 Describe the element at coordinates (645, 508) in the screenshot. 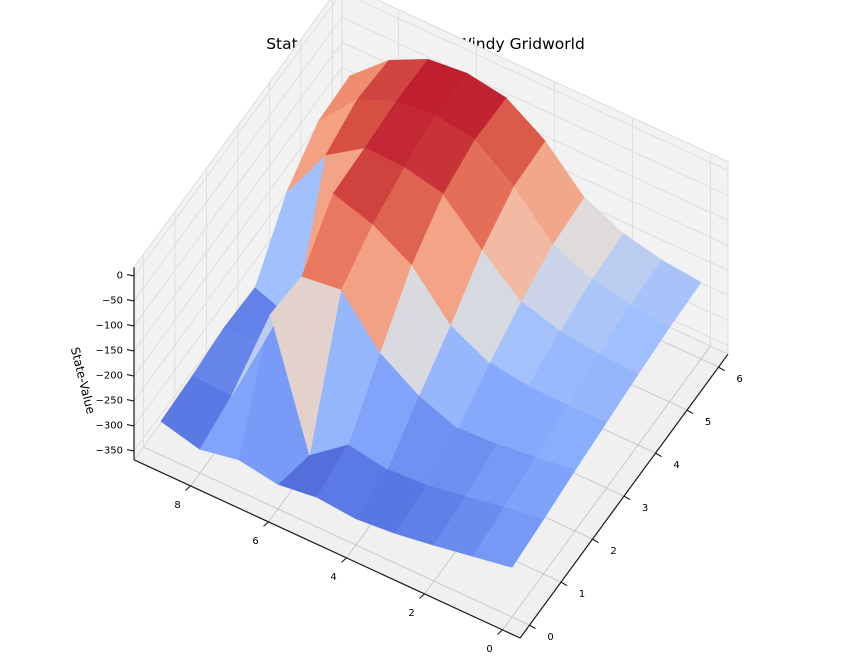

I see `y-tick-label: 3` at that location.